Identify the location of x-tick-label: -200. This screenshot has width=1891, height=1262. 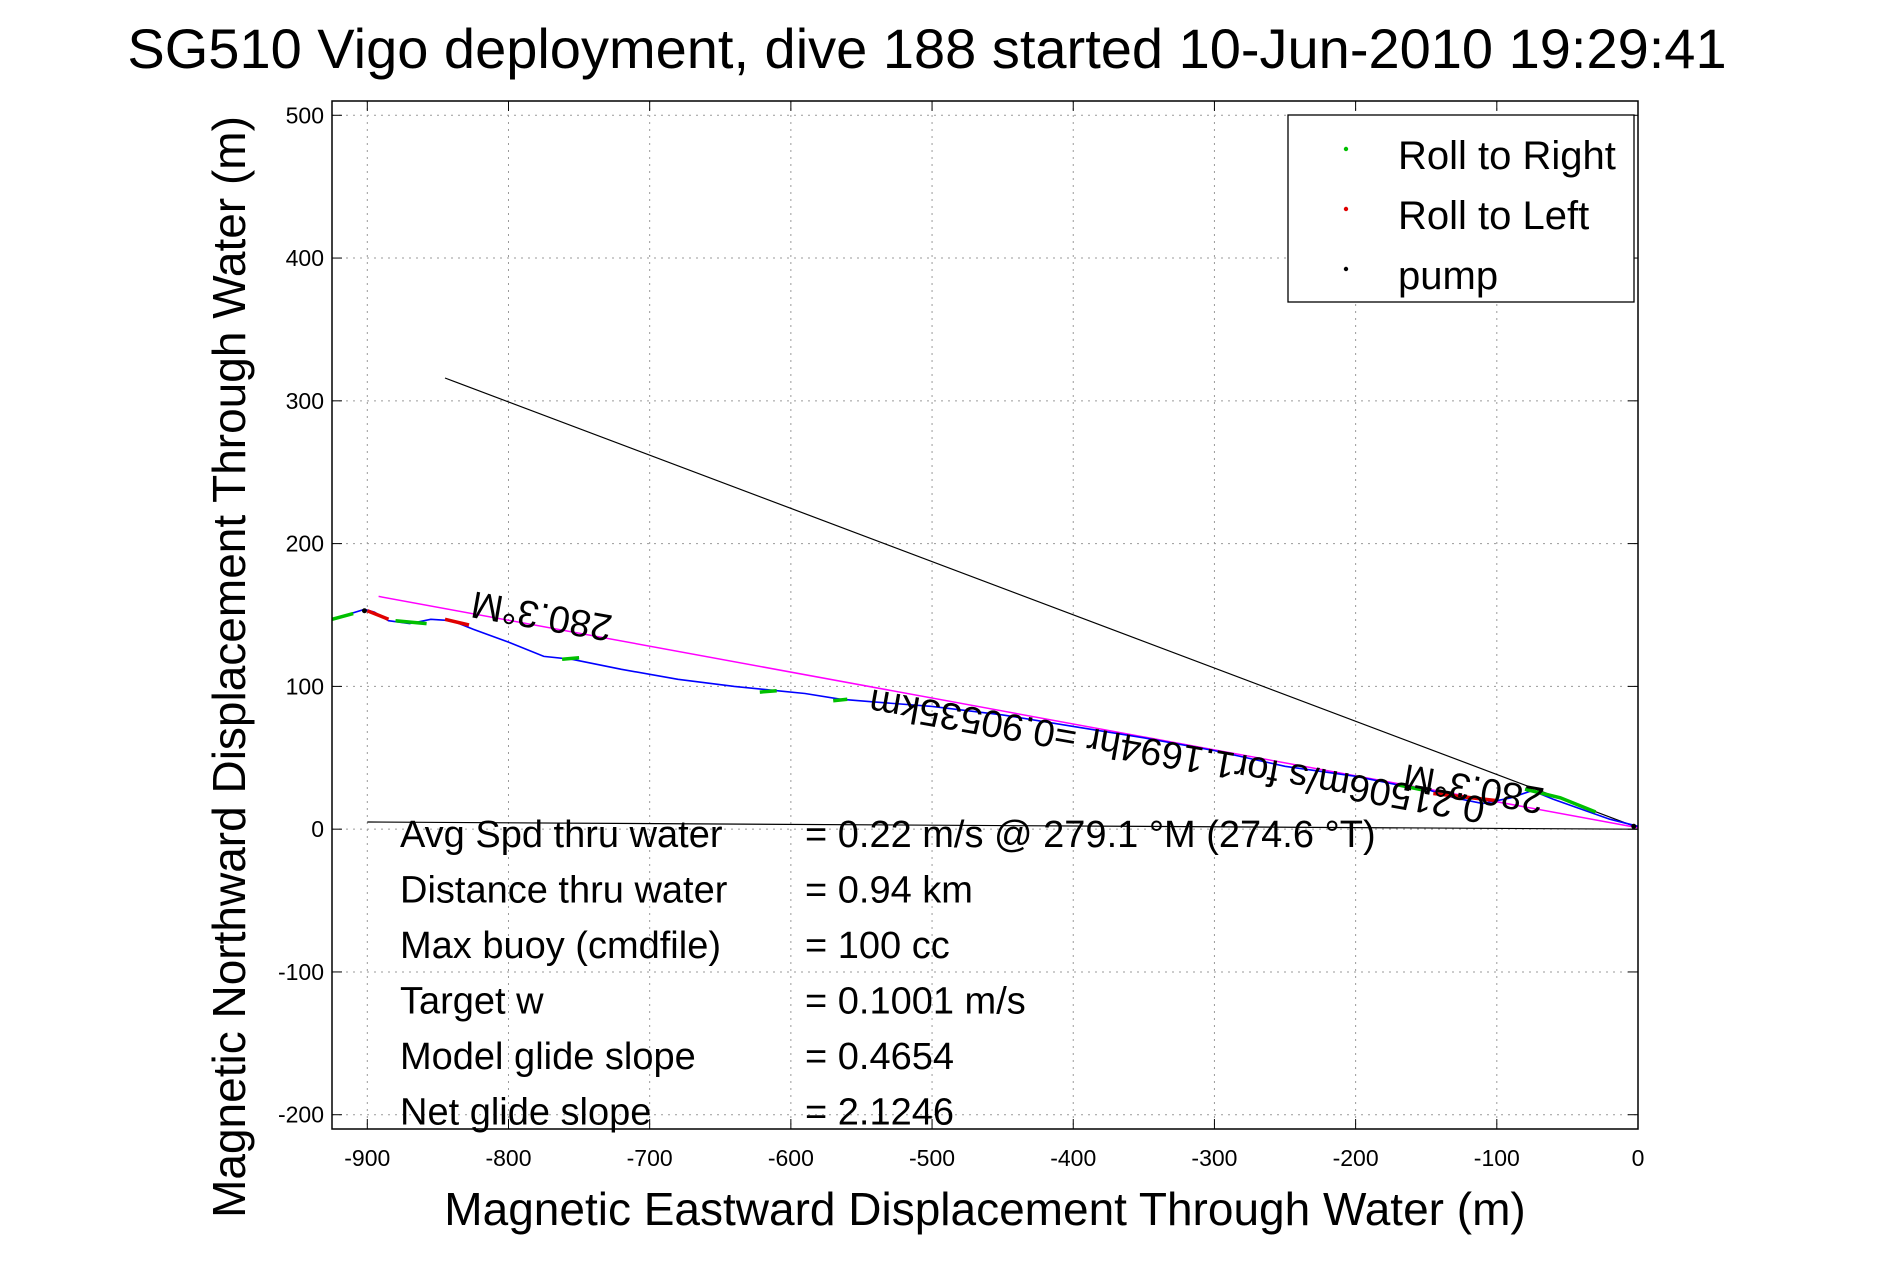
(1356, 1158).